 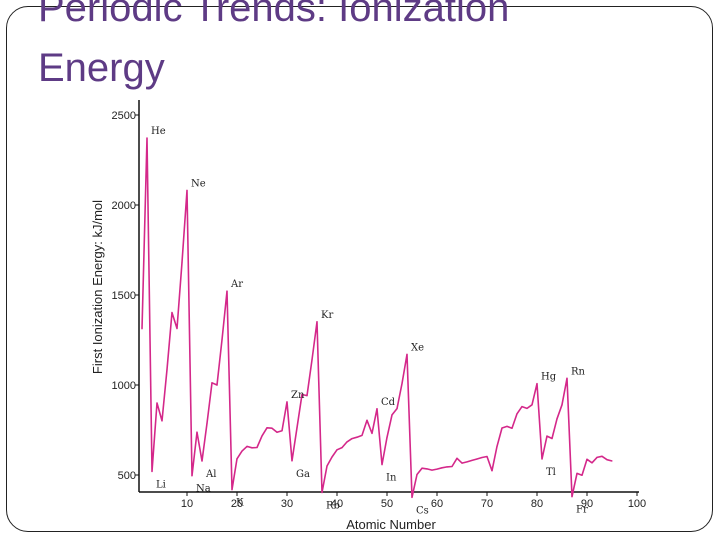 What do you see at coordinates (240, 503) in the screenshot?
I see `element-label: K` at bounding box center [240, 503].